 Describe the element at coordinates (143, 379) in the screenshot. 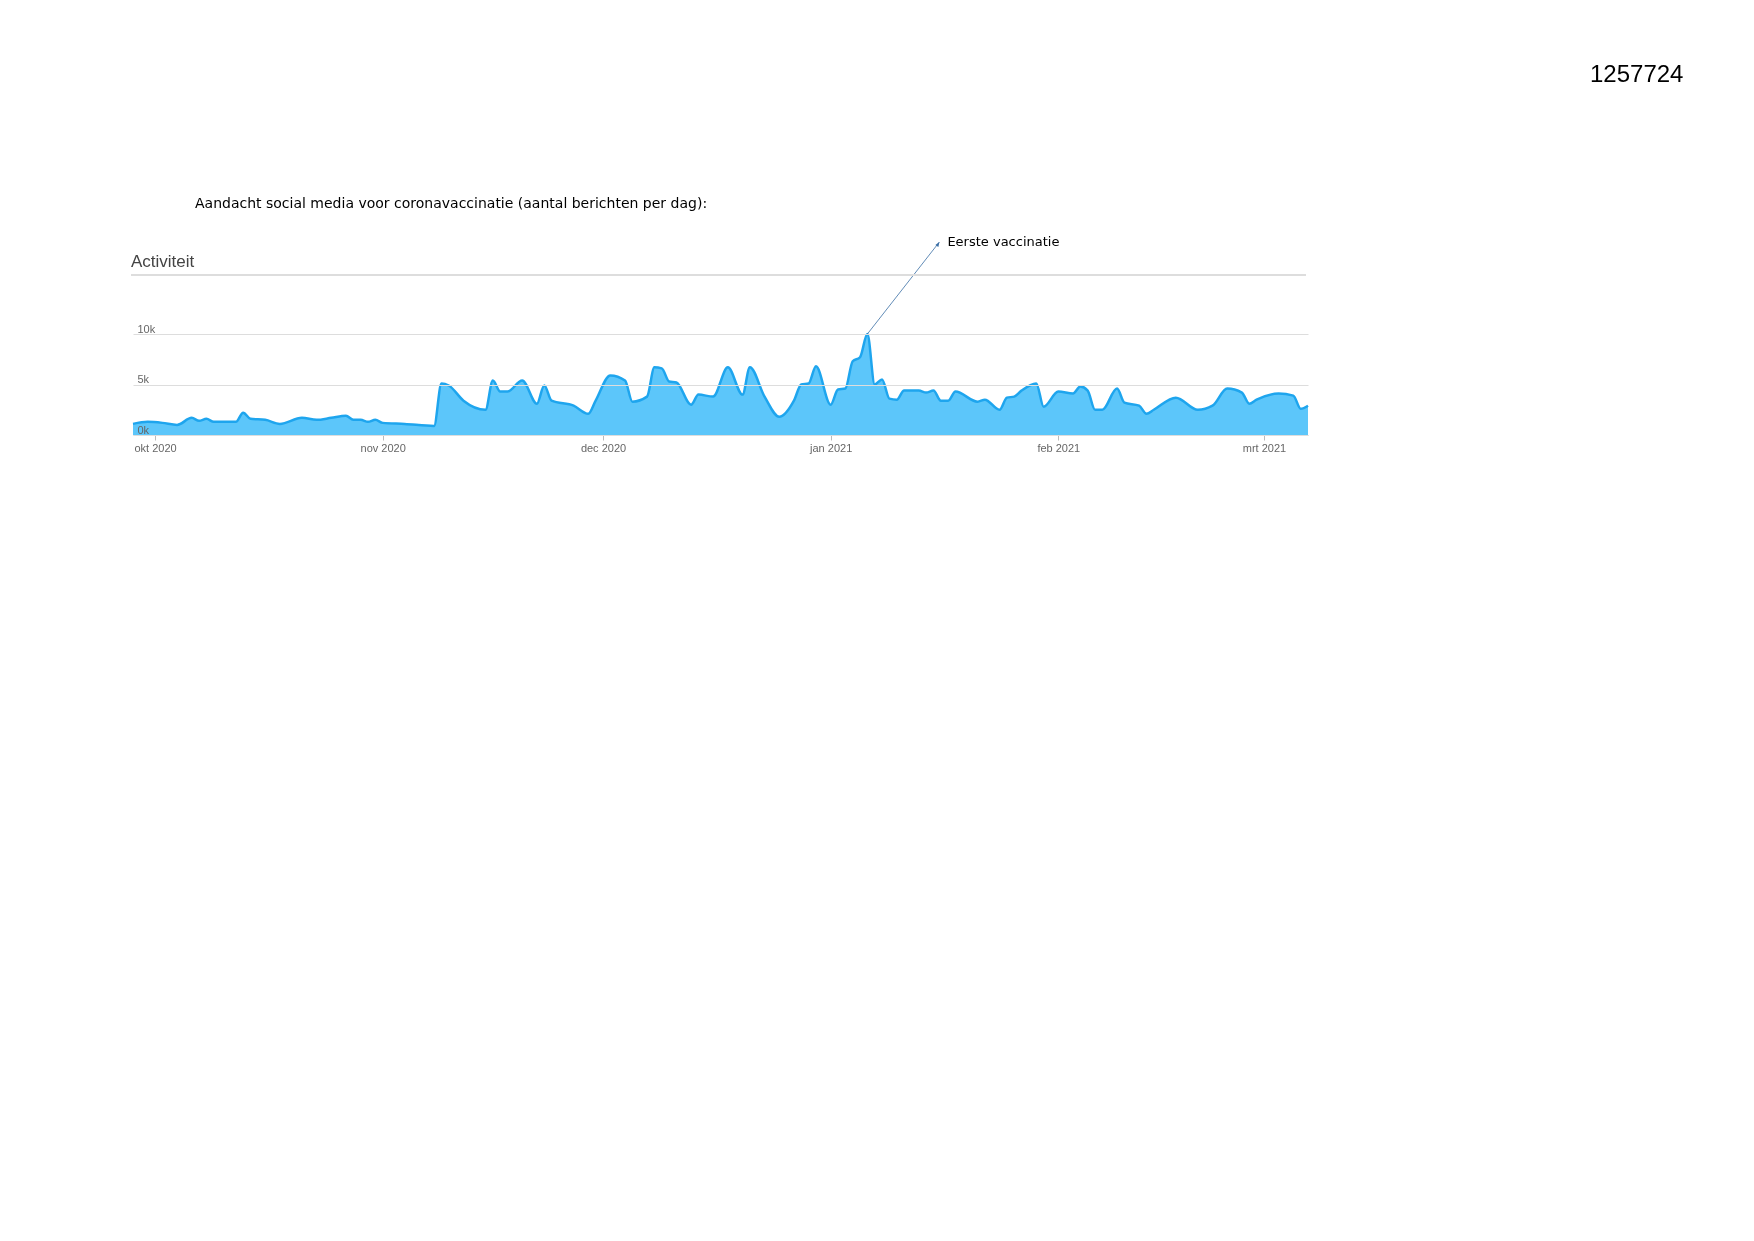

I see `y-tick-label: 5k` at that location.